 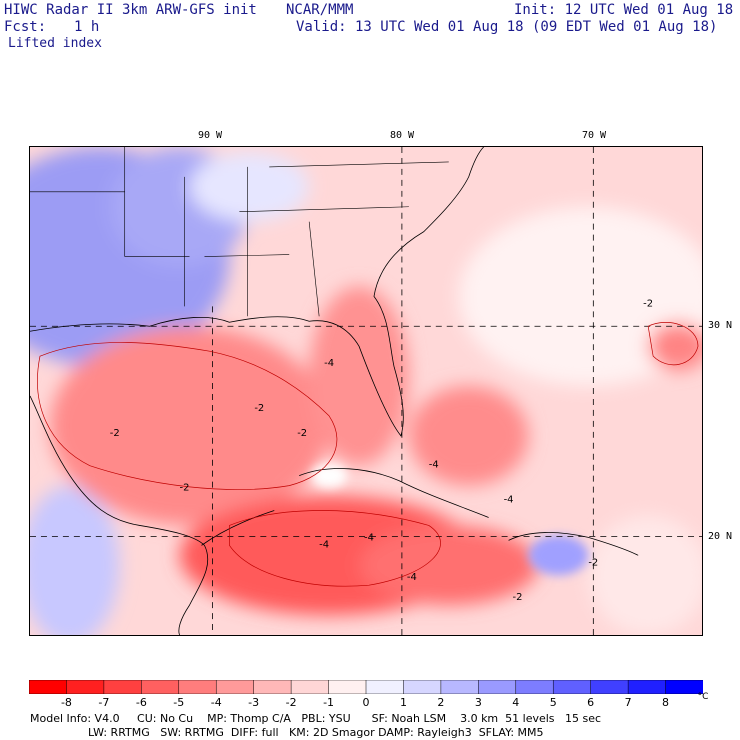 What do you see at coordinates (249, 186) in the screenshot?
I see `light-blue-tennessee` at bounding box center [249, 186].